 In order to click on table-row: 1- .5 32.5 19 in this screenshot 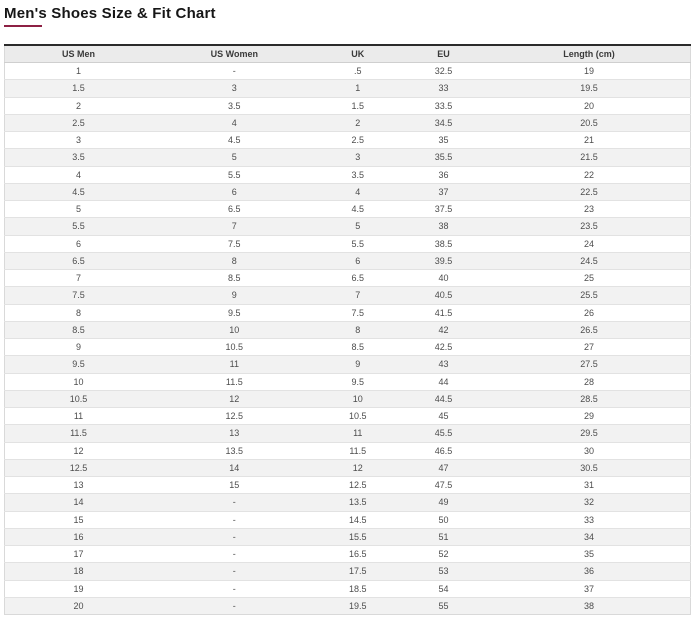, I will do `click(347, 70)`.